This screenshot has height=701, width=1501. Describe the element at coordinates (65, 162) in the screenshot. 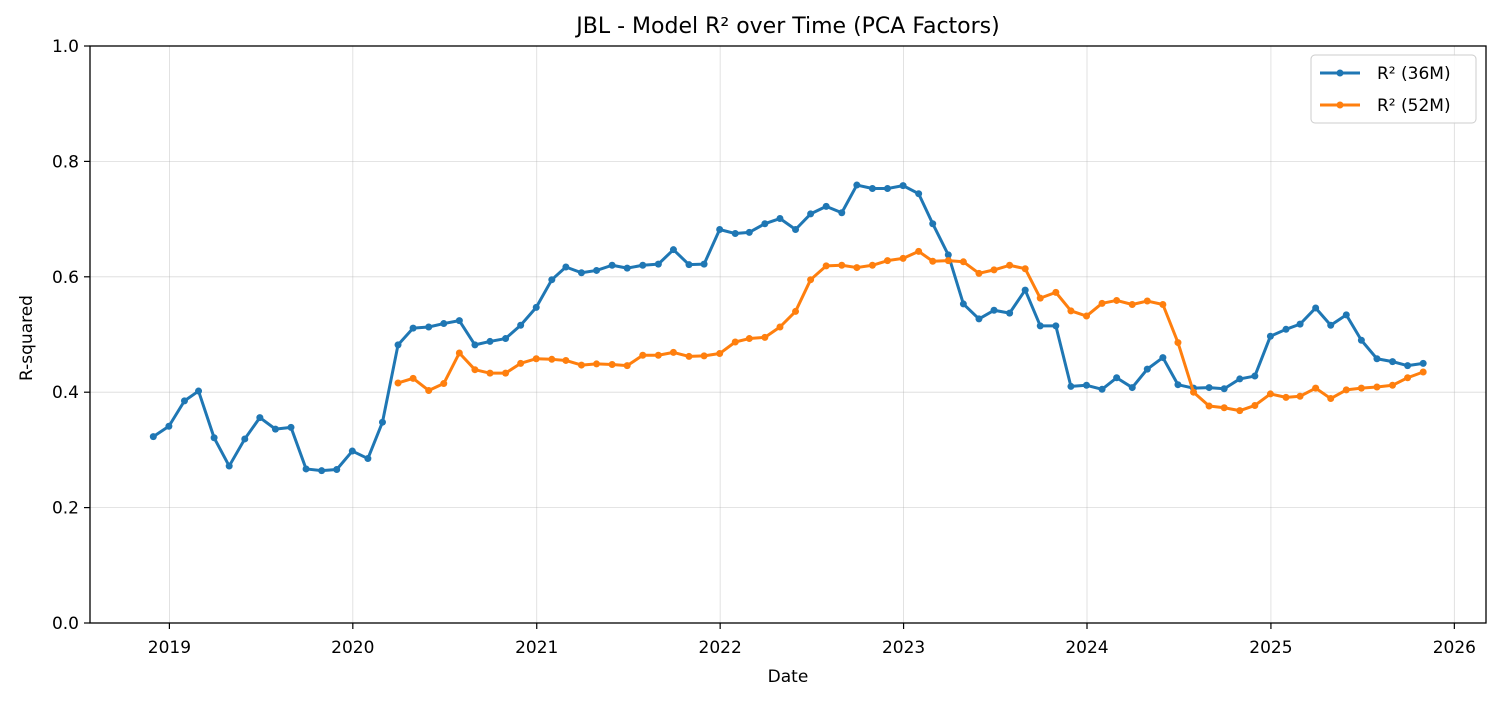

I see `y-tick-label: 0.8` at that location.